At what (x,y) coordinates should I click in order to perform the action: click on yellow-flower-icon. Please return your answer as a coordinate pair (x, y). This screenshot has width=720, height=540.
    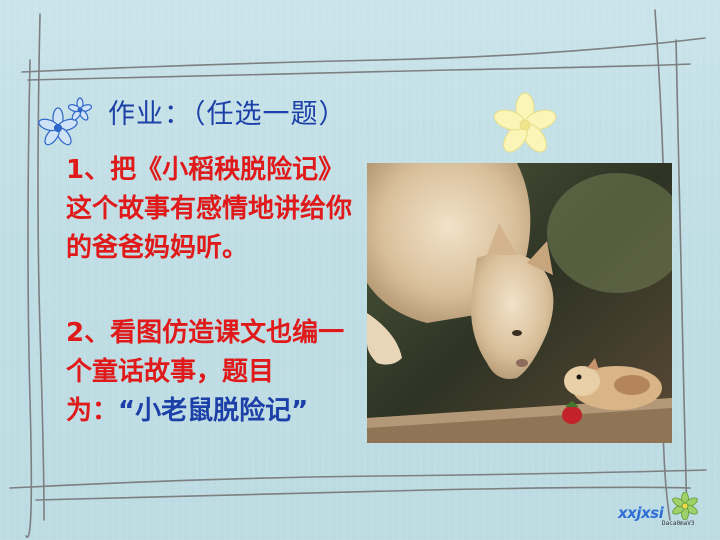
    Looking at the image, I should click on (525, 122).